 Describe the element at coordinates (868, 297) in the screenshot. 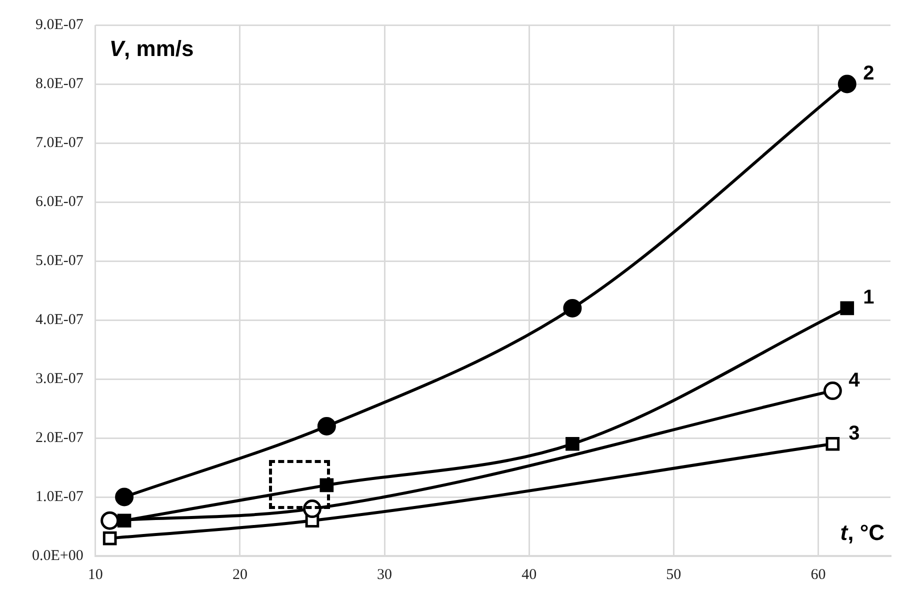

I see `series-label: 1` at that location.